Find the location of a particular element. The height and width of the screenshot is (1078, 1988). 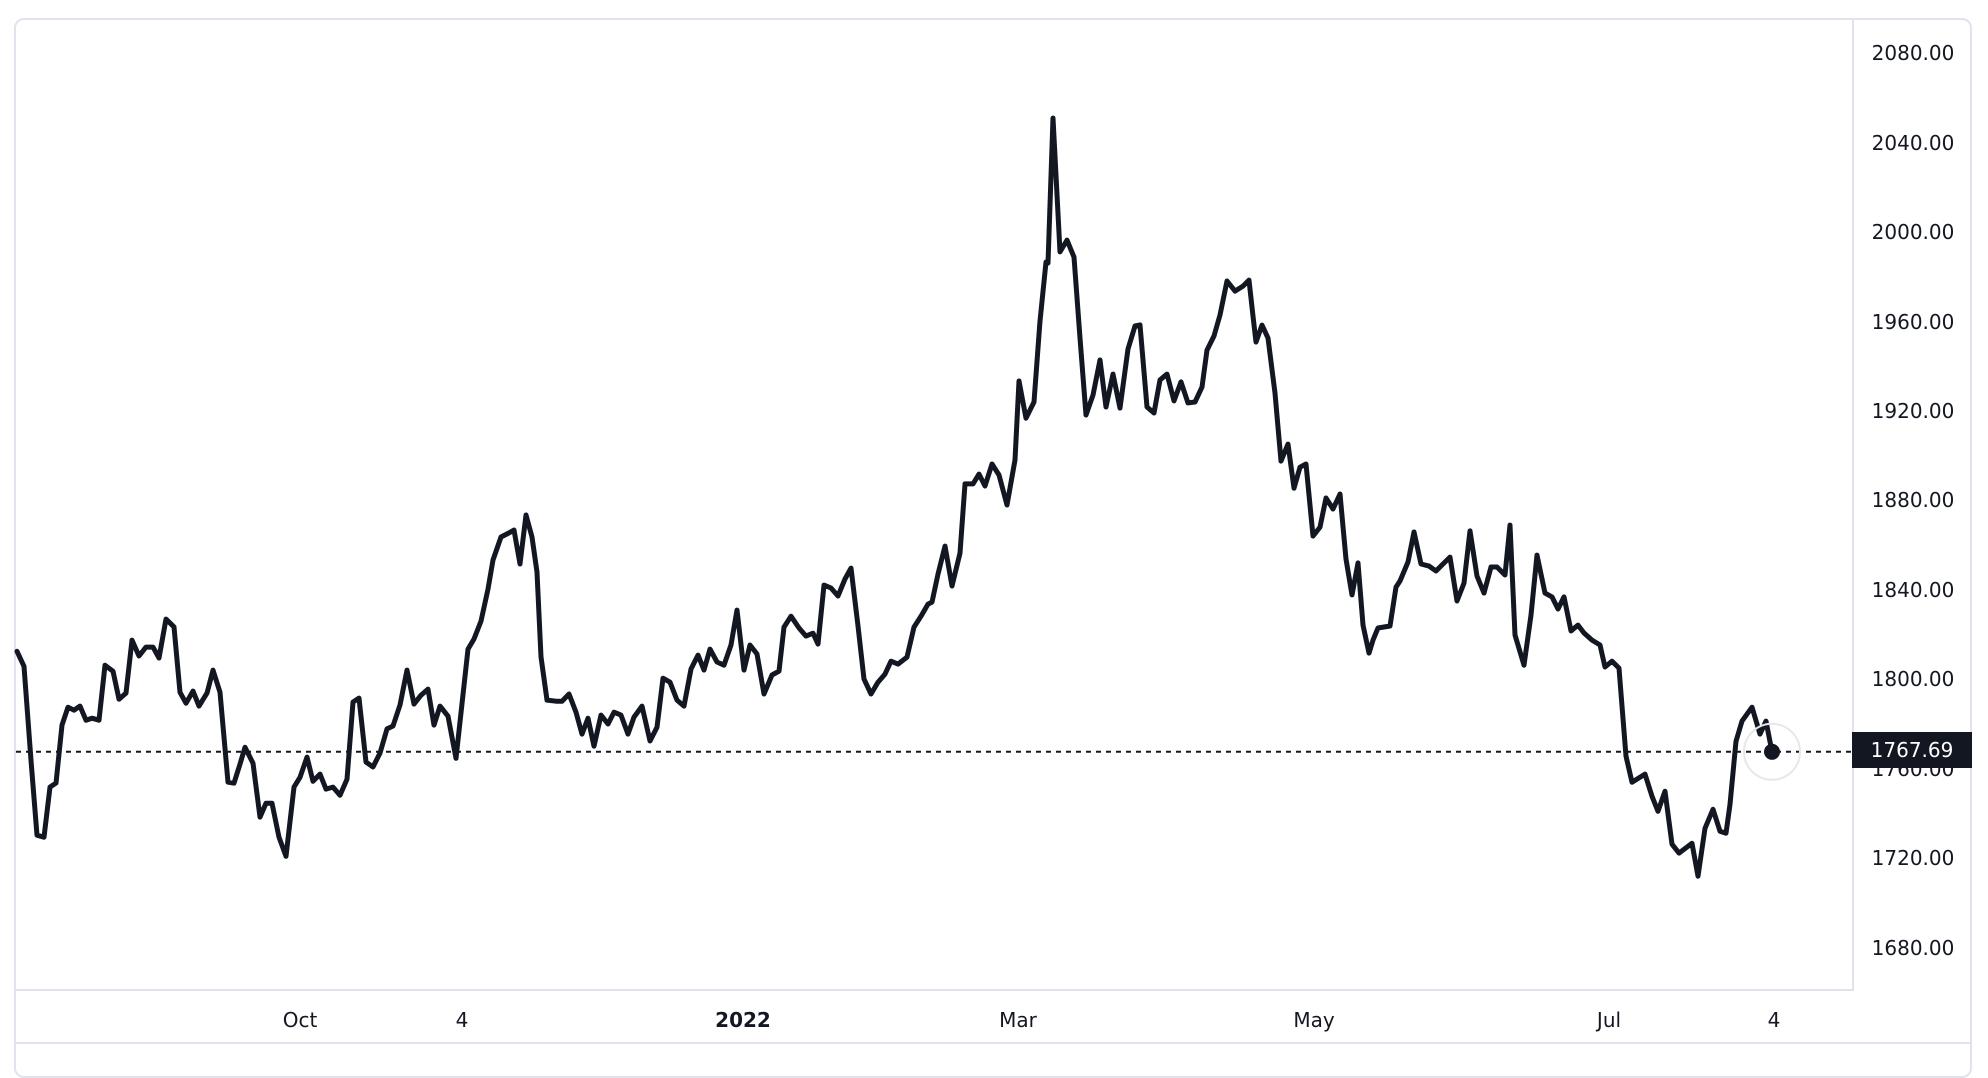

current-price-tag: 1767.69 is located at coordinates (1912, 750).